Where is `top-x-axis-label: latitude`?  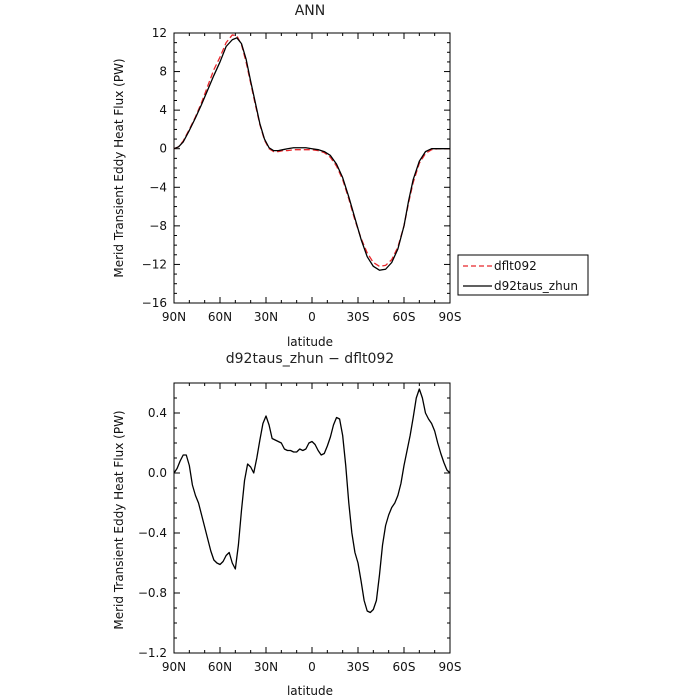
top-x-axis-label: latitude is located at coordinates (310, 342).